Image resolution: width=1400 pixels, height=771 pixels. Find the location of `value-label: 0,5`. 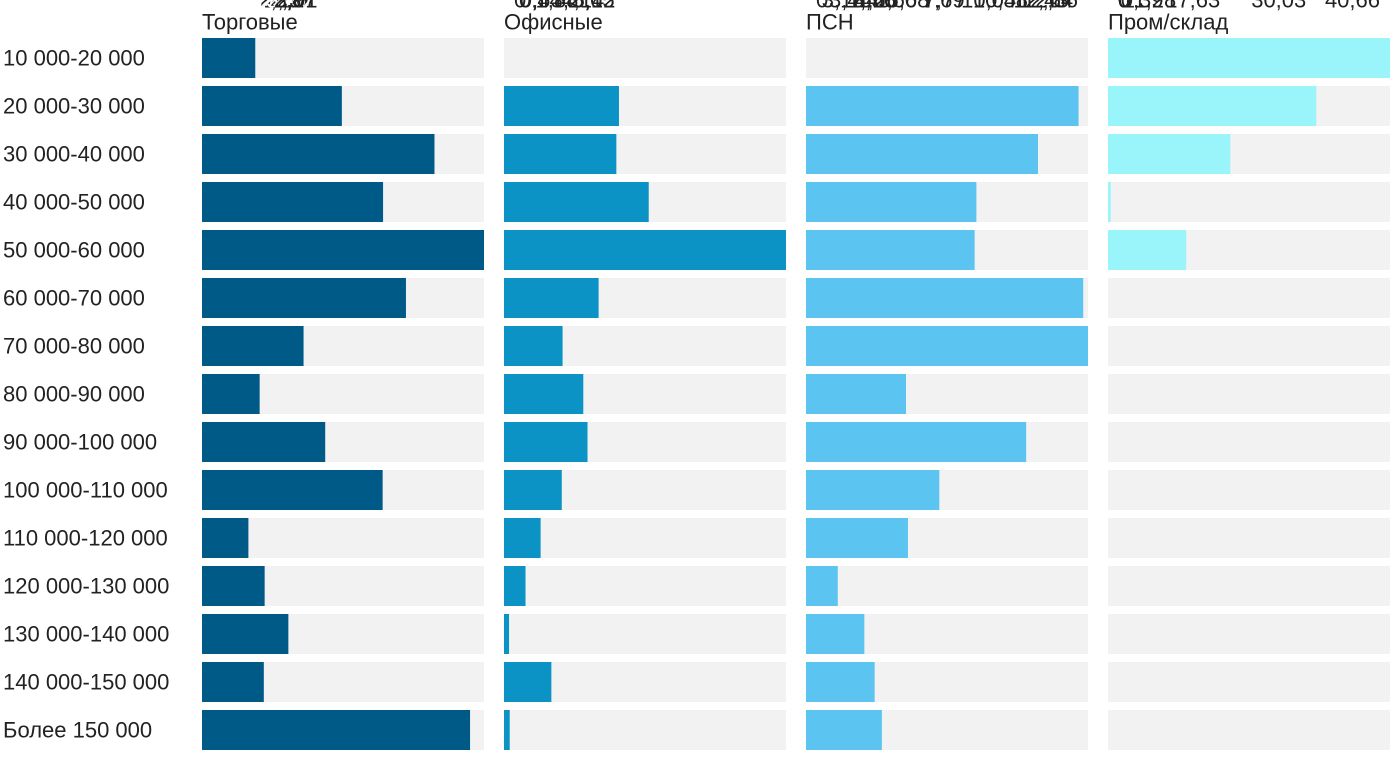

value-label: 0,5 is located at coordinates (535, 6).